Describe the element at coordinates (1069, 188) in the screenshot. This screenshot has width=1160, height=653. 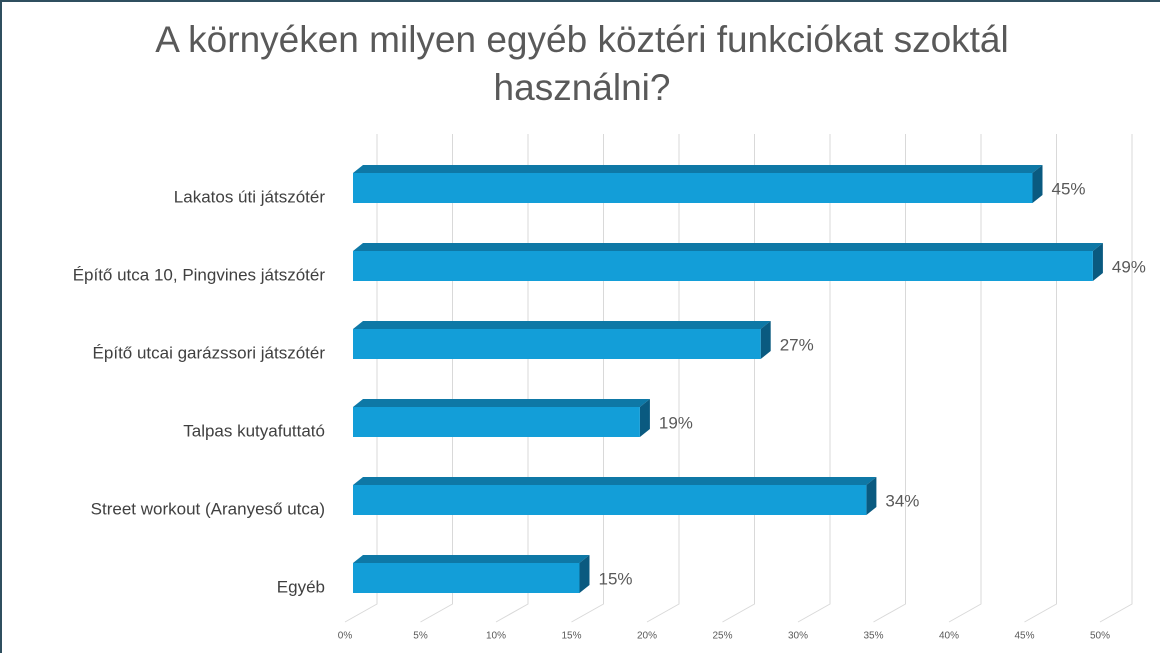
I see `value-label: 45%` at that location.